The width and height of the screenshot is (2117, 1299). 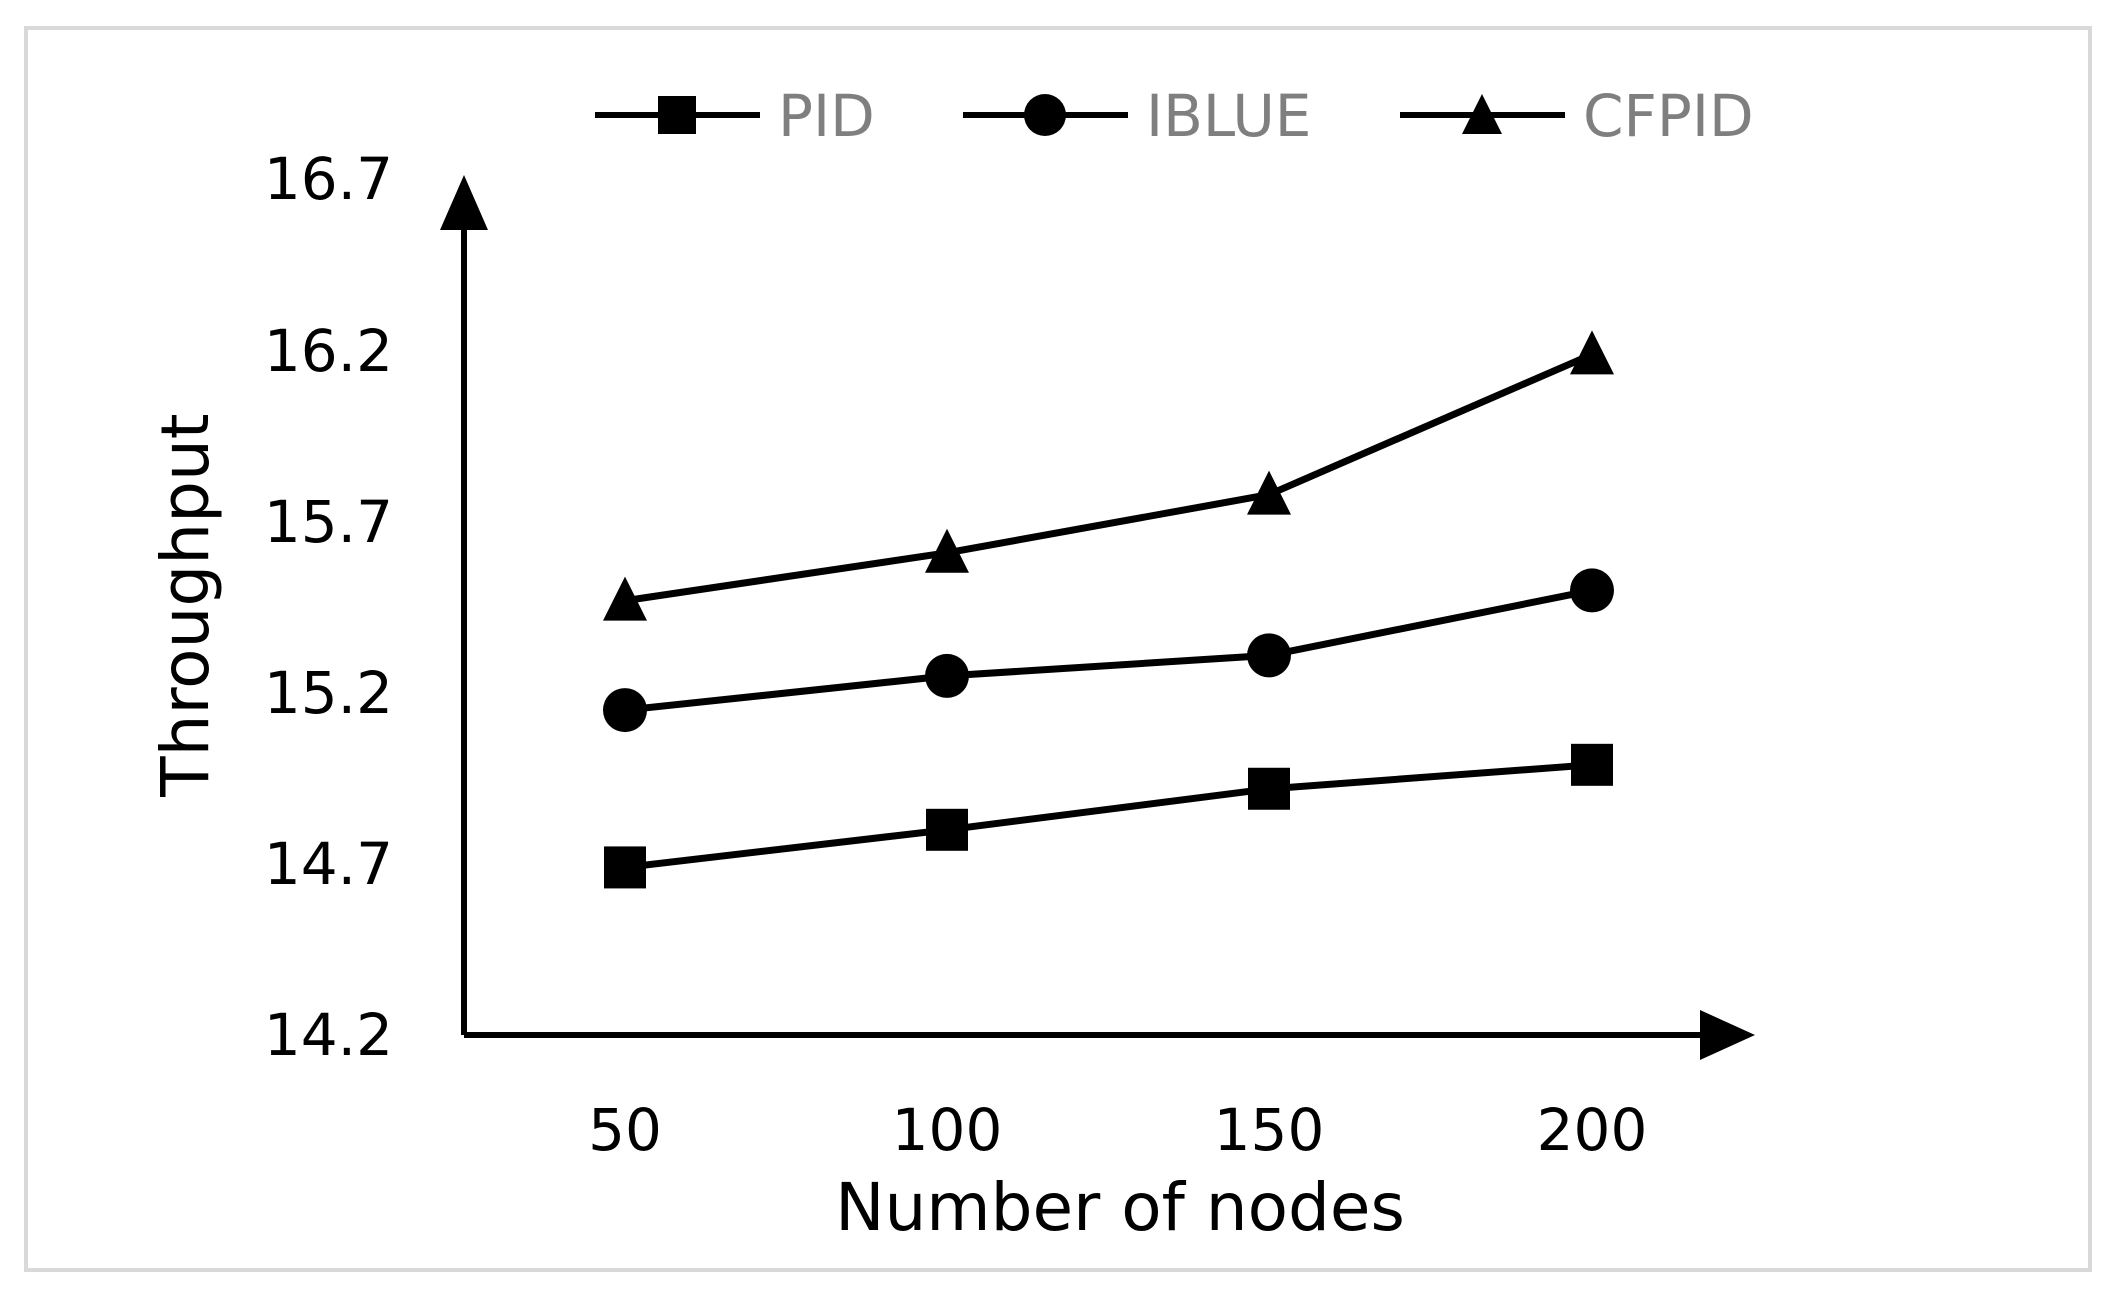 I want to click on y-tick-label: 15.7, so click(x=328, y=522).